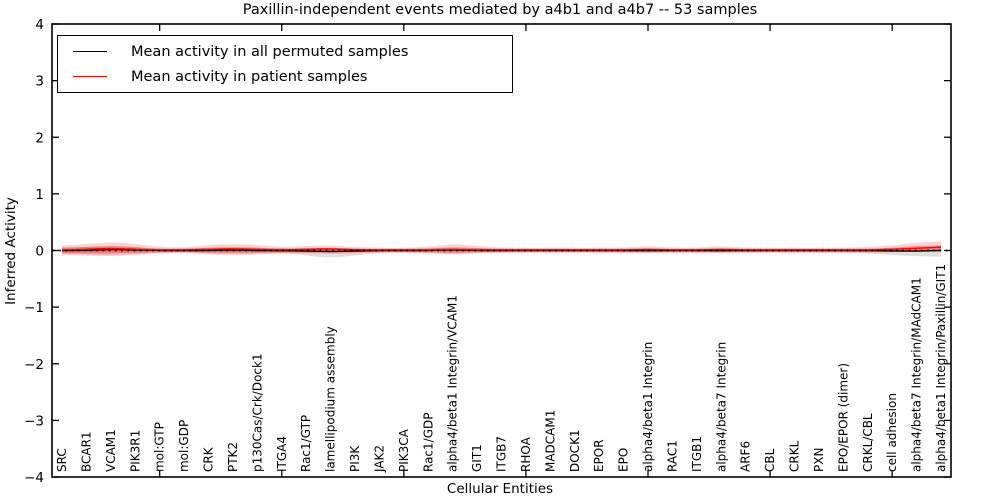  Describe the element at coordinates (90, 51) in the screenshot. I see `legend-line-black` at that location.